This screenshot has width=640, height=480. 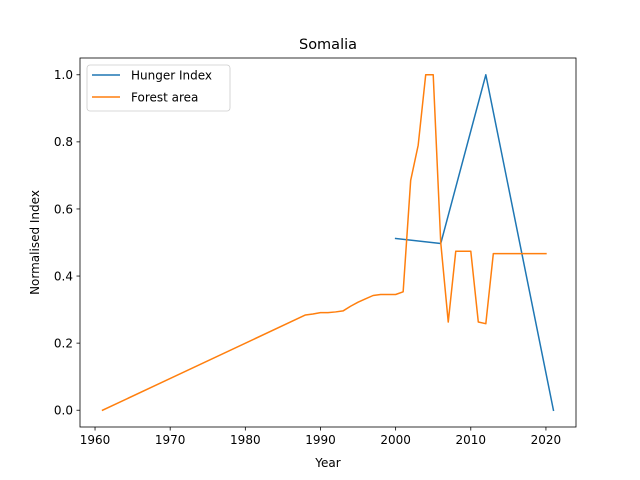 I want to click on x-tick-label: 2010, so click(x=471, y=440).